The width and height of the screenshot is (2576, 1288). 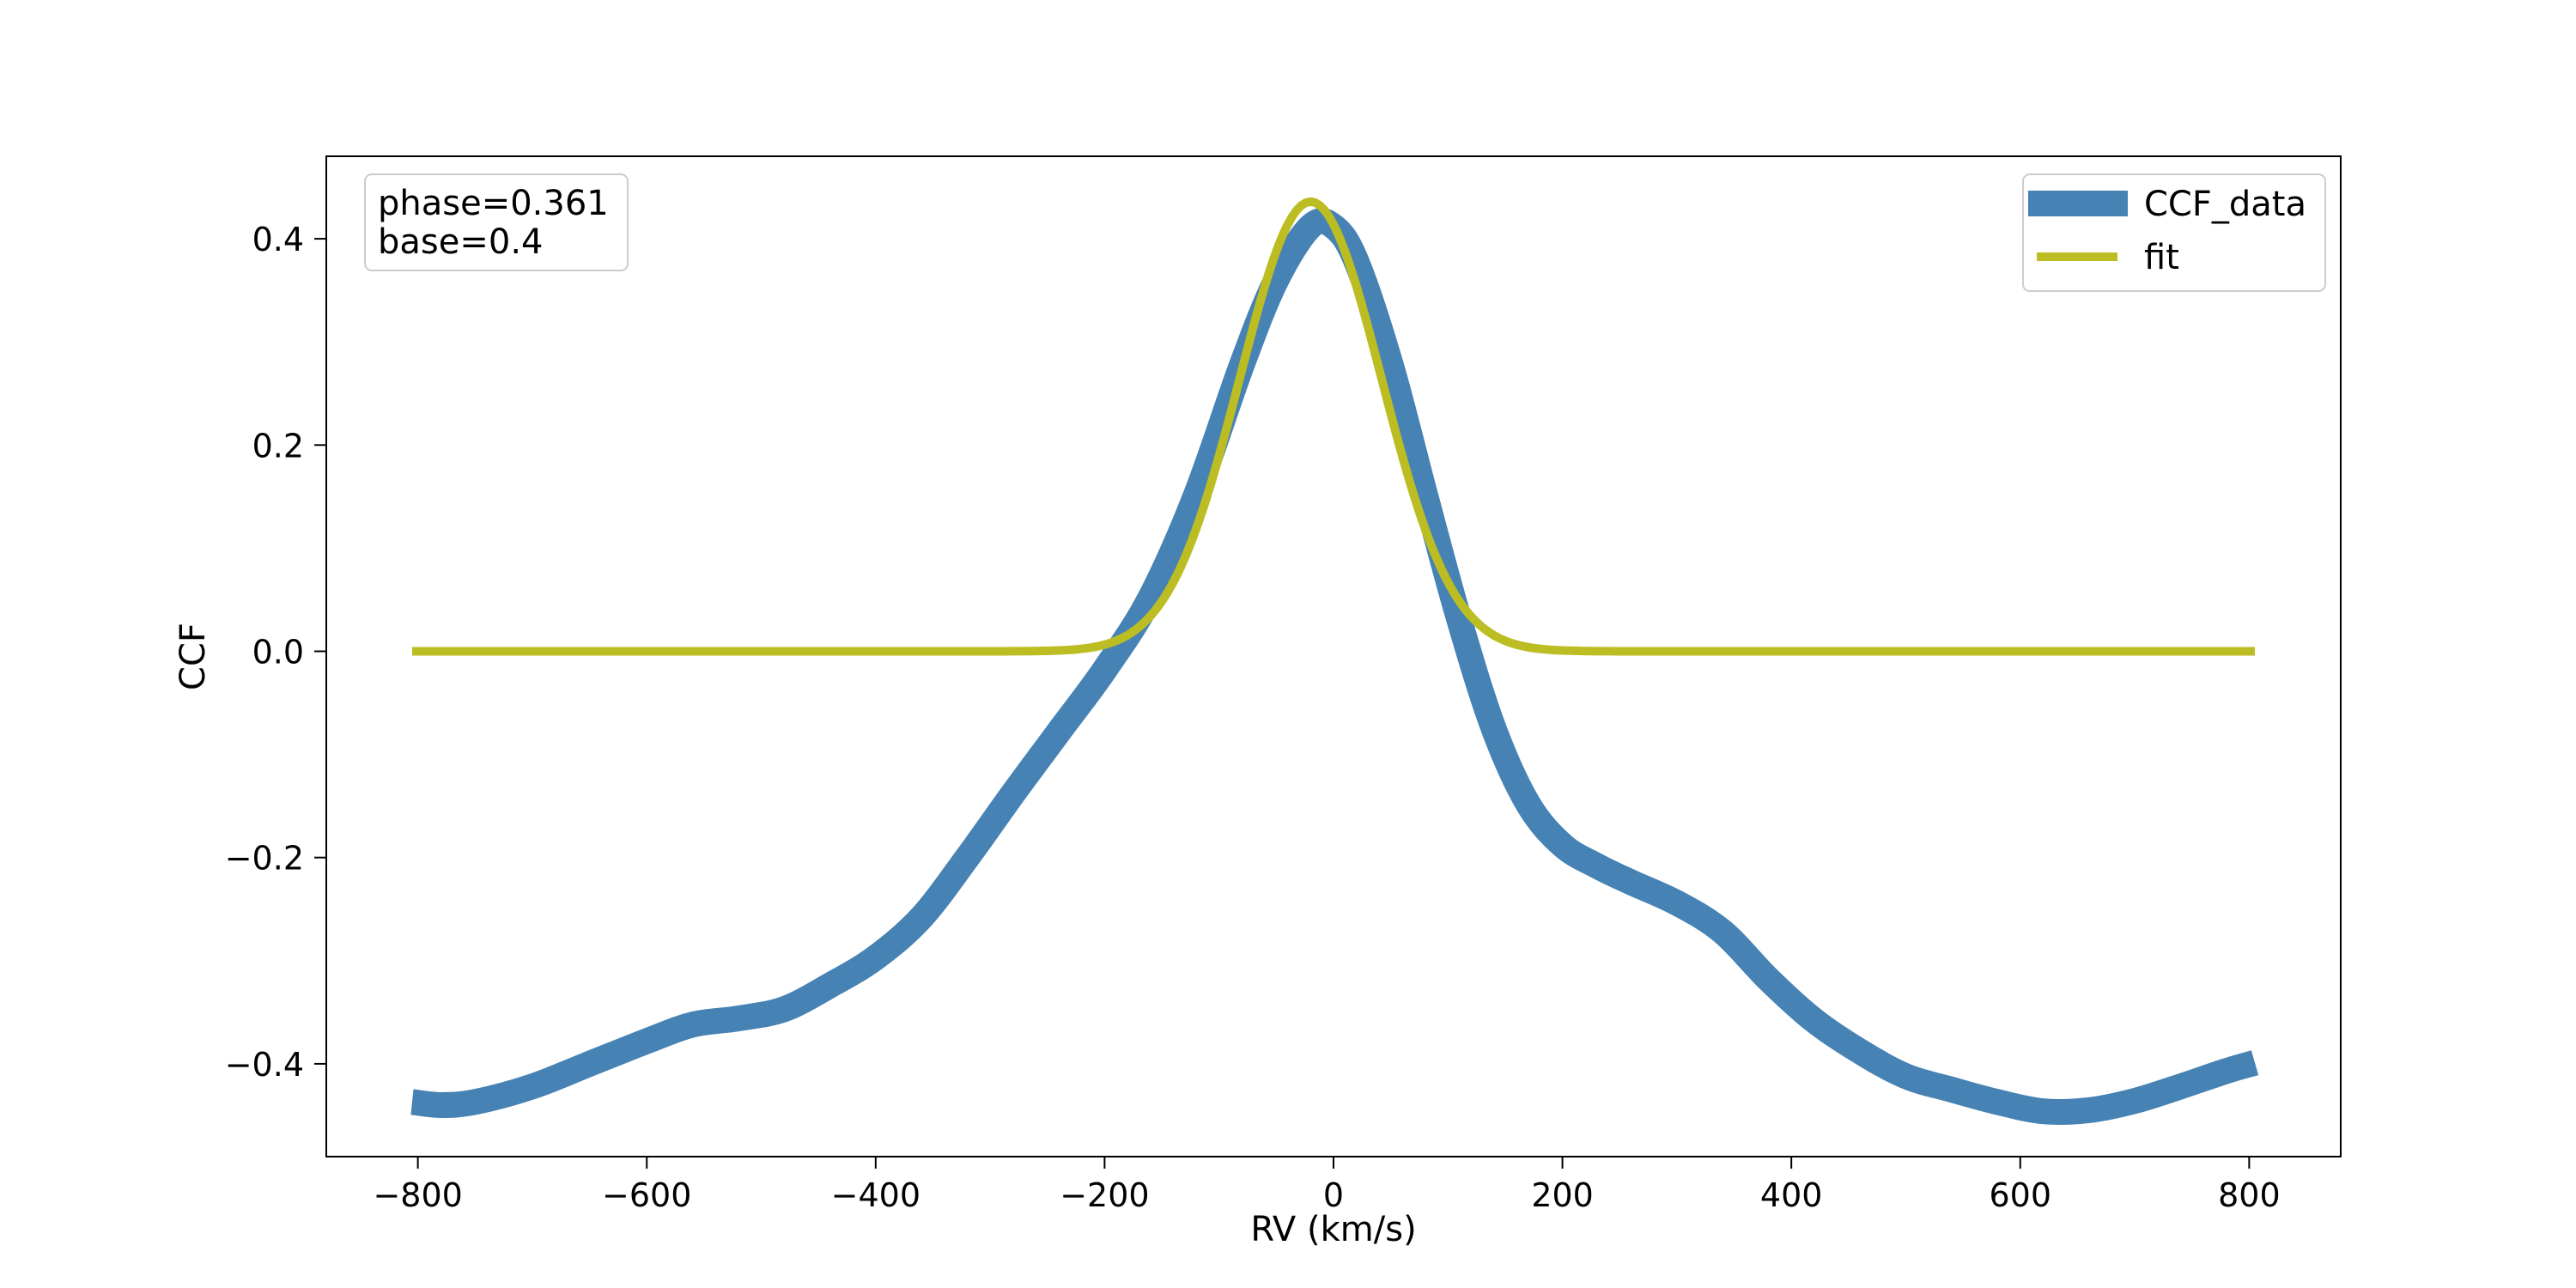 What do you see at coordinates (1333, 1229) in the screenshot?
I see `x-axis-title: RV (km/s)` at bounding box center [1333, 1229].